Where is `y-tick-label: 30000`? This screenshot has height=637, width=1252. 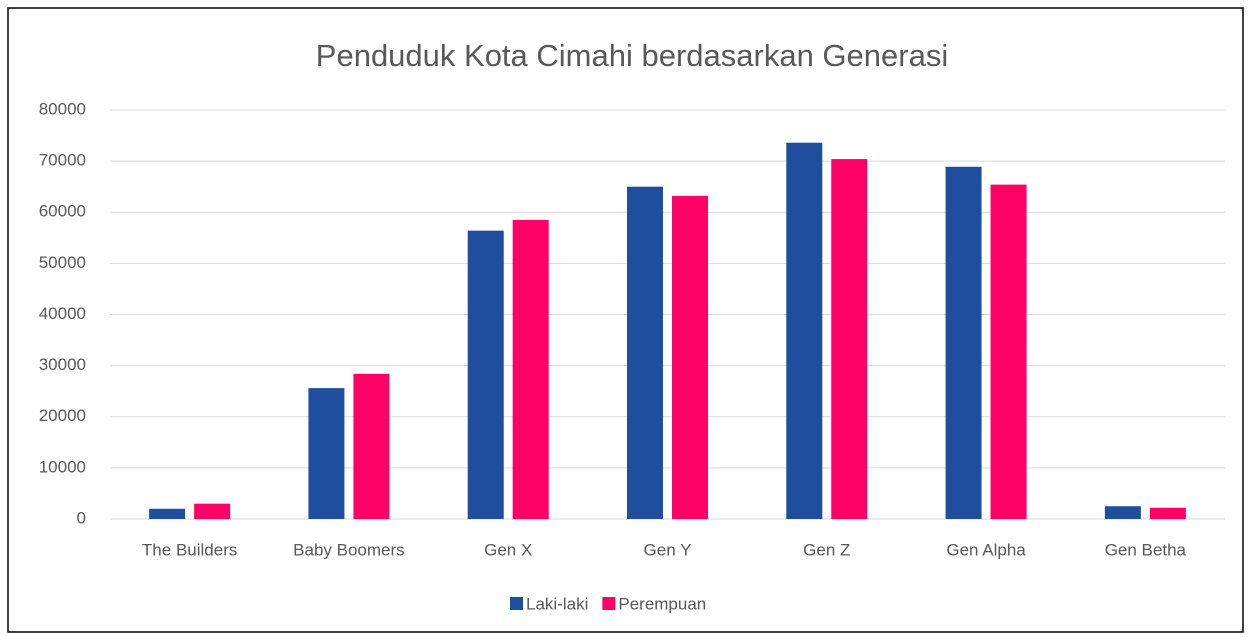 y-tick-label: 30000 is located at coordinates (62, 364).